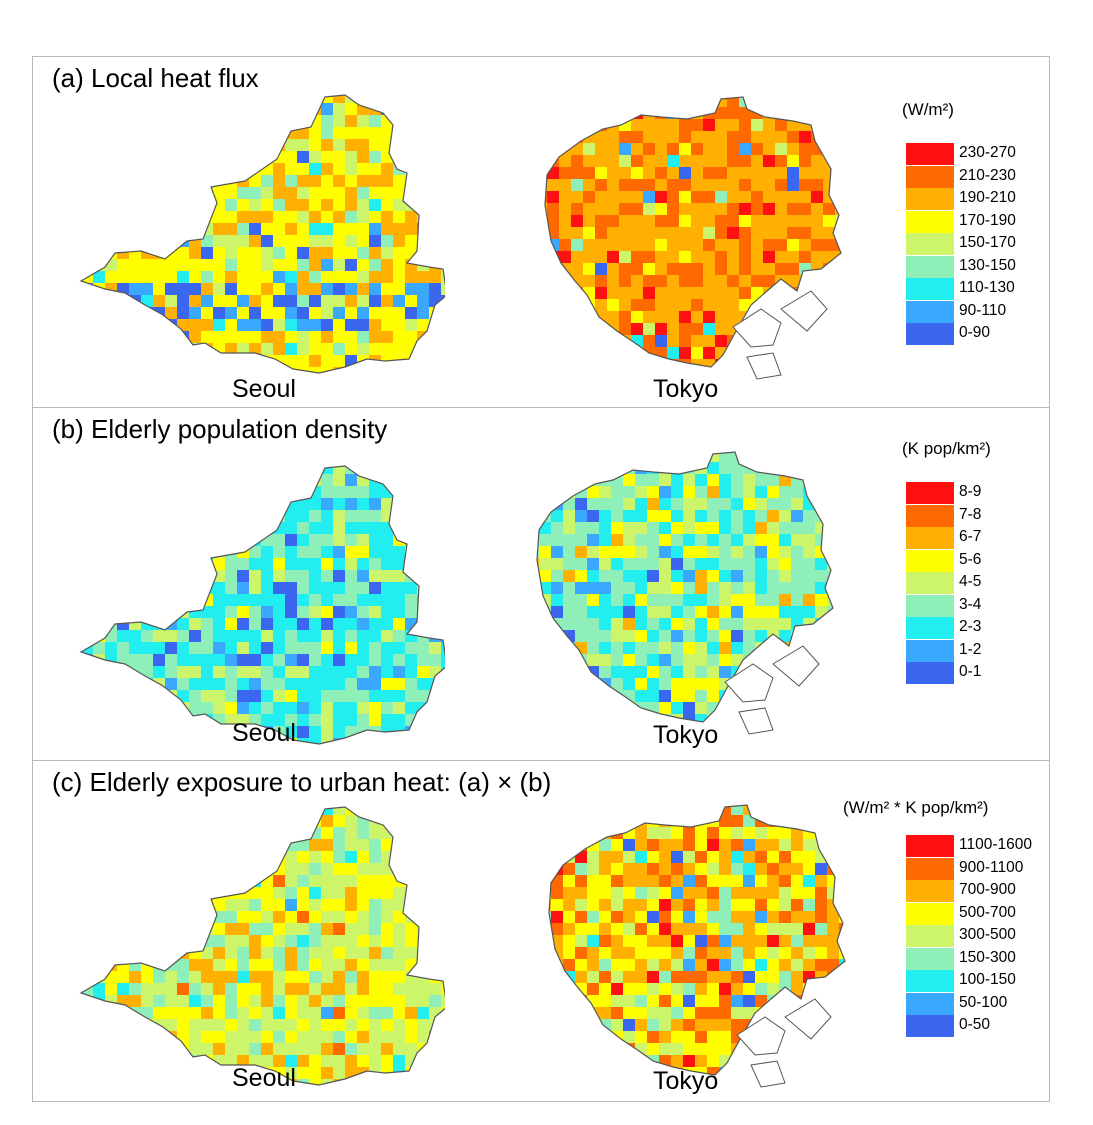  Describe the element at coordinates (970, 581) in the screenshot. I see `legend-label: 4-5` at that location.